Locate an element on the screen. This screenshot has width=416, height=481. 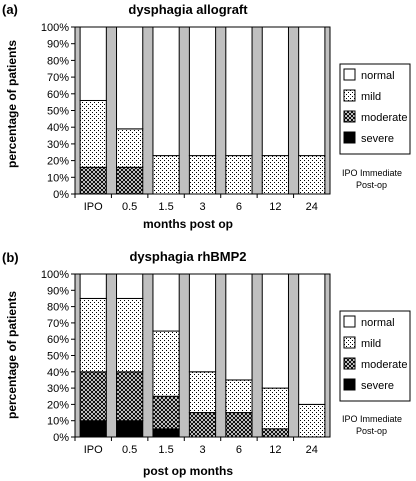
panel-b-y-tick-label: 40% is located at coordinates (58, 373).